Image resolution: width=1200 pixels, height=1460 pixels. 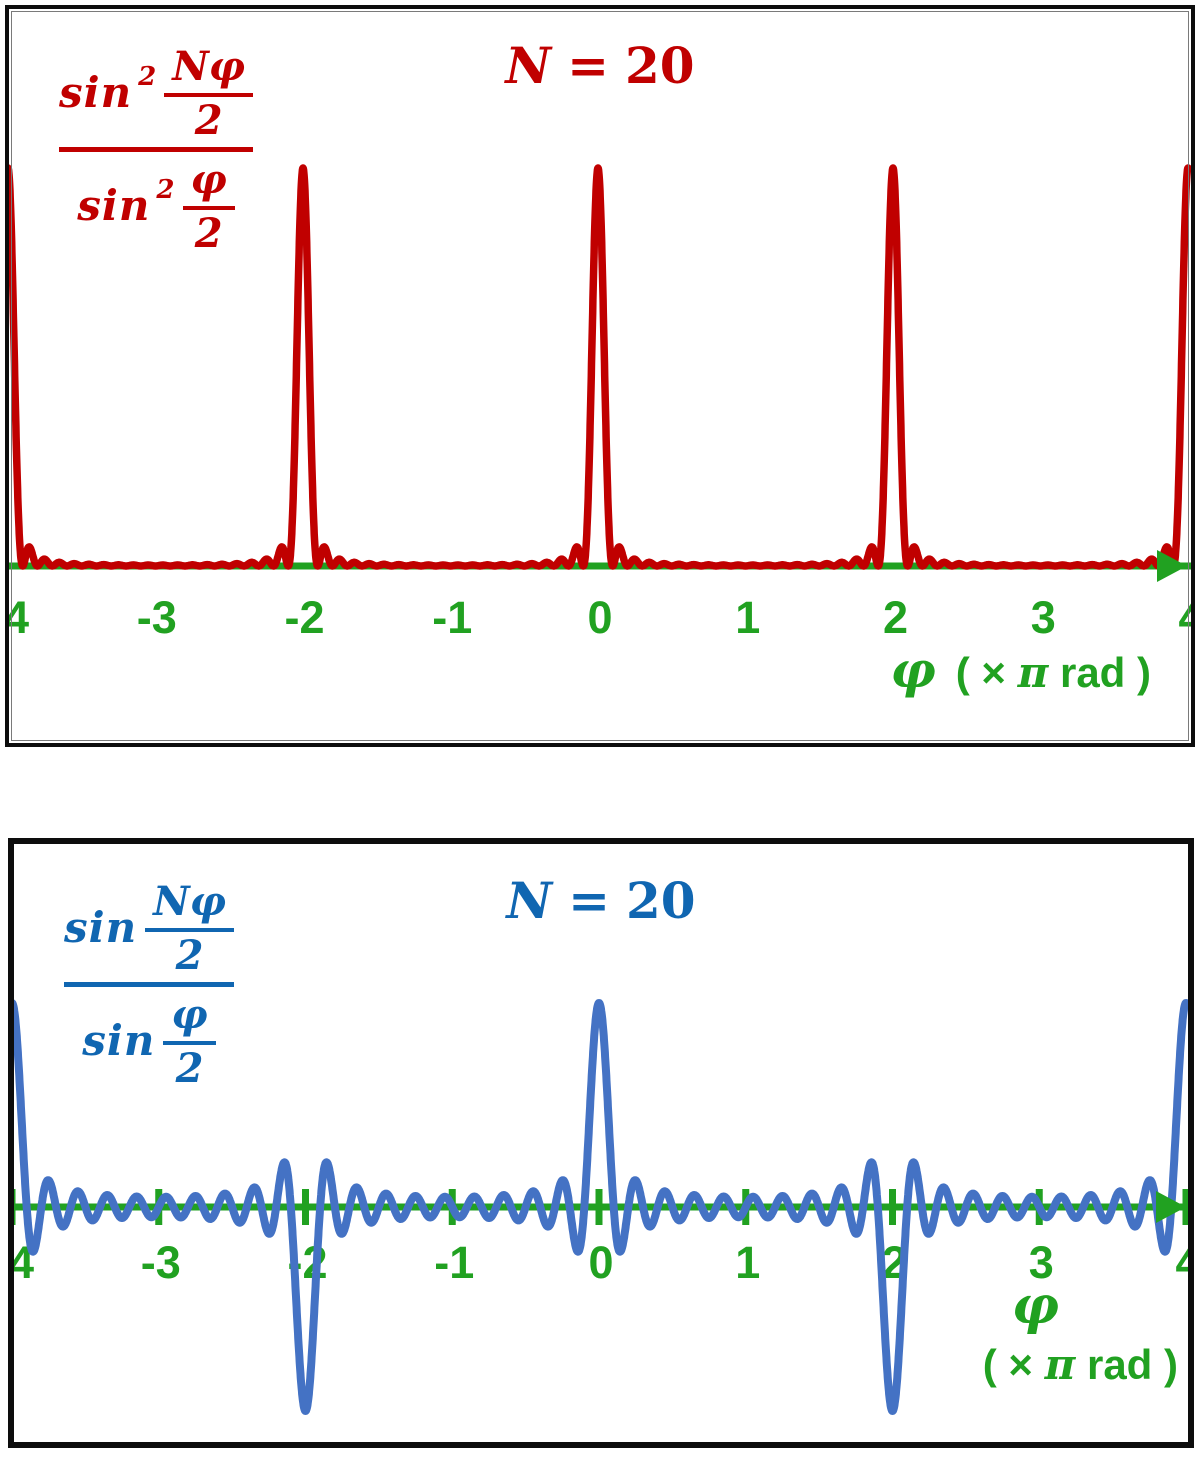 What do you see at coordinates (1080, 1333) in the screenshot?
I see `x-axis-label: φ ( × π rad )` at bounding box center [1080, 1333].